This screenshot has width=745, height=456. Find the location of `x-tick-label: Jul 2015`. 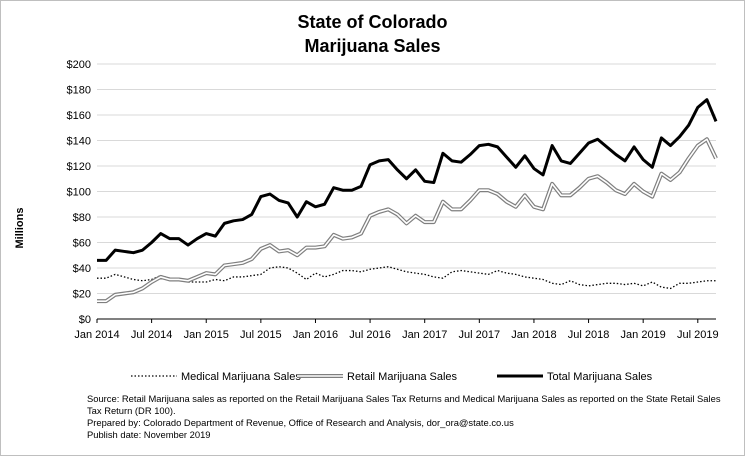

x-tick-label: Jul 2015 is located at coordinates (261, 335).